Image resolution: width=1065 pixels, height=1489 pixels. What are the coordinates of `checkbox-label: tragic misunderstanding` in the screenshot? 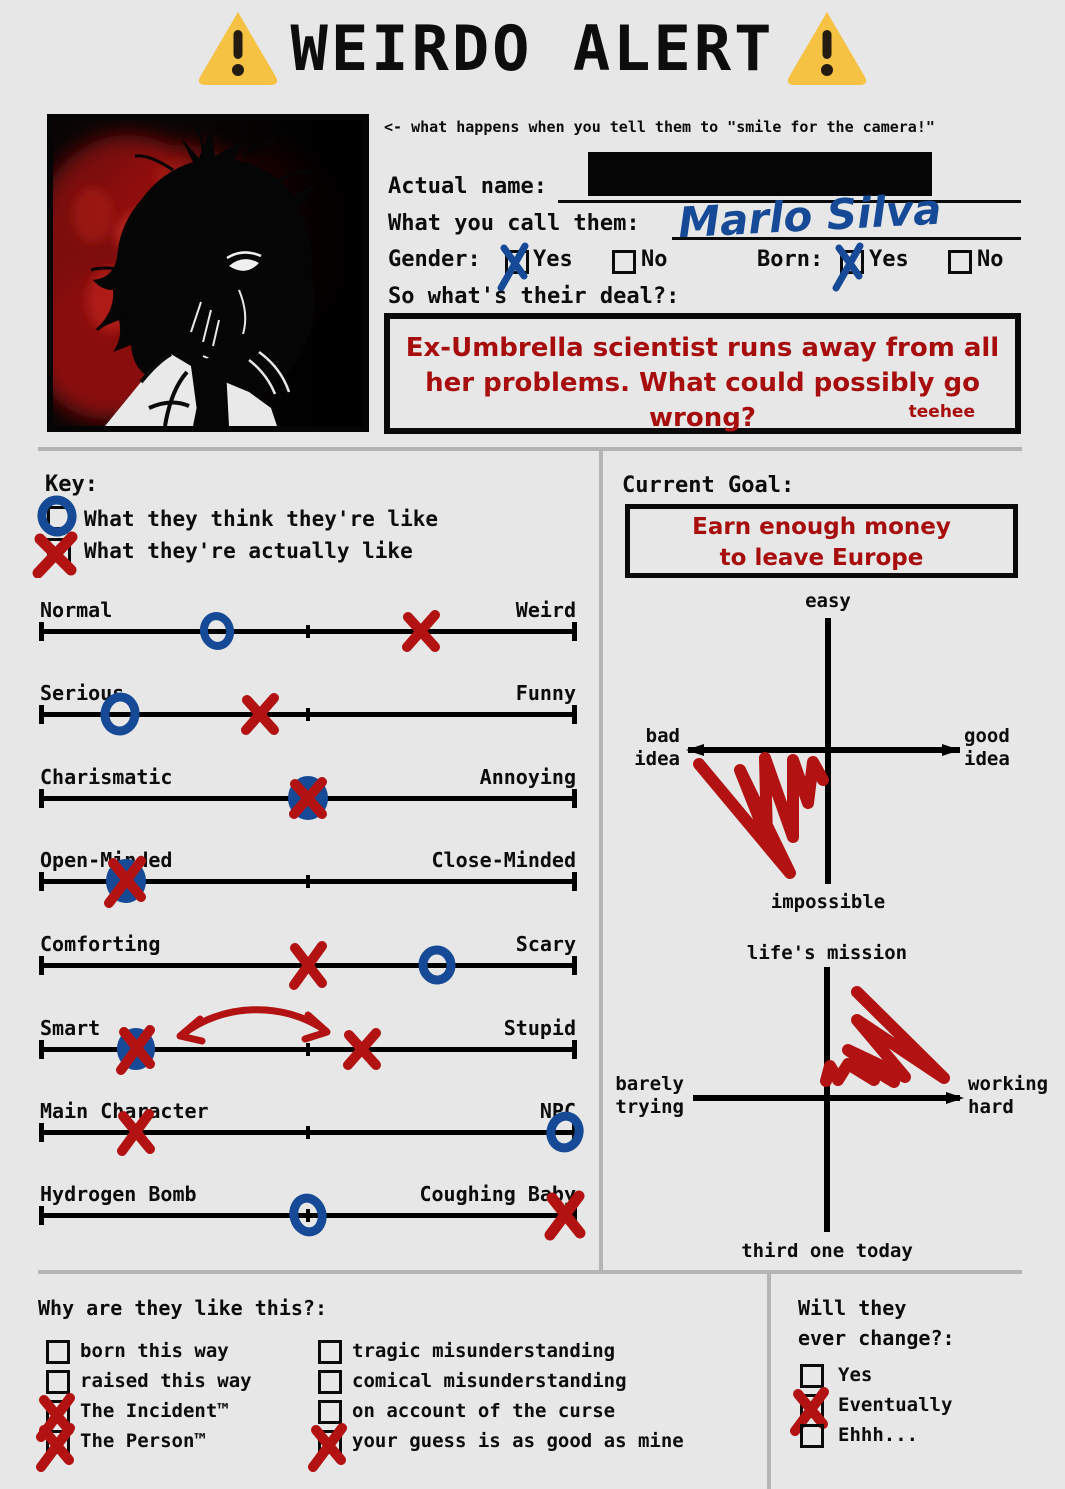 It's located at (484, 1351).